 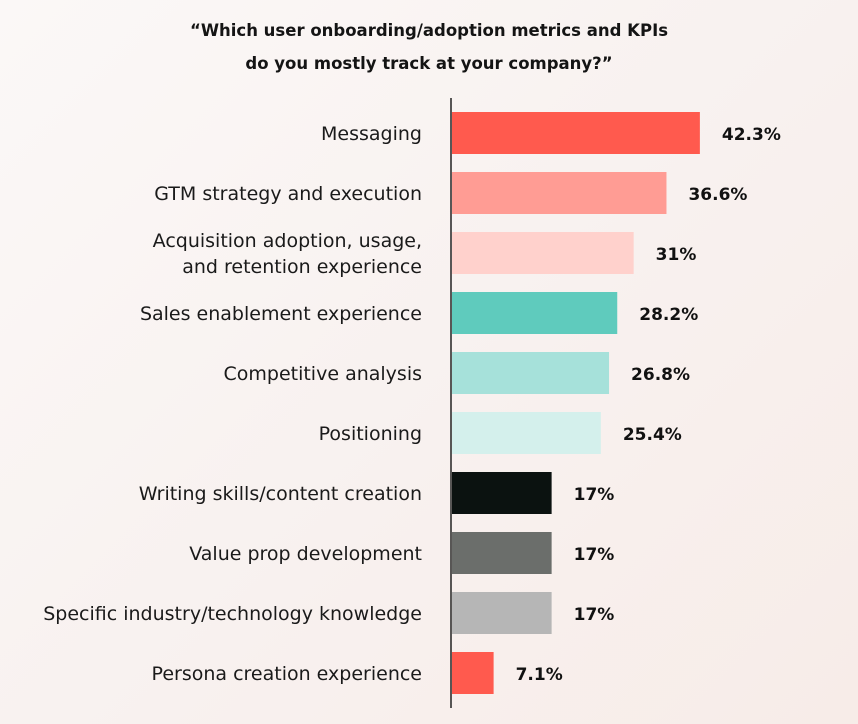 I want to click on bar-value-label: 26.8%, so click(x=660, y=375).